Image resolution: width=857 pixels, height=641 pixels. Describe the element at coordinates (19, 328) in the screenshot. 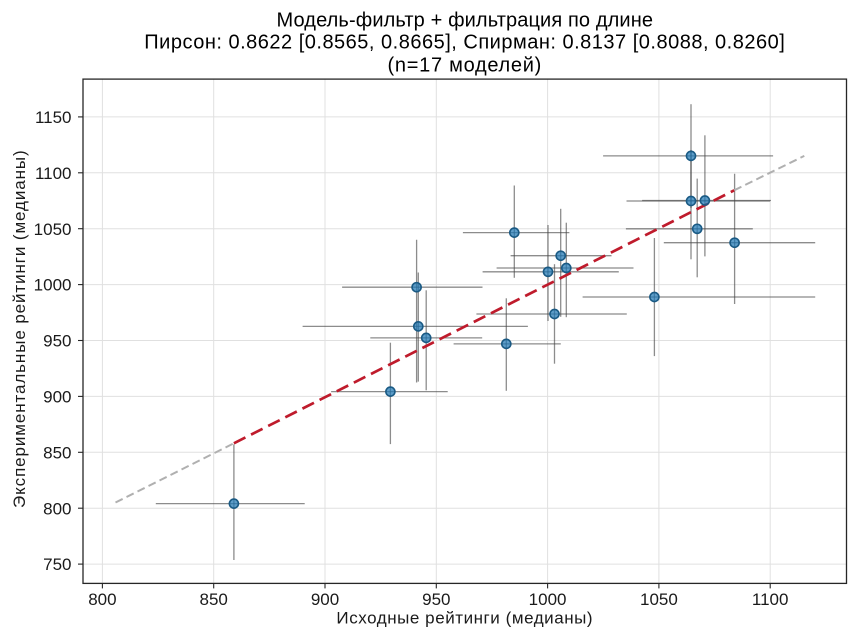

I see `svg-text:Экспериментальные рейтинги (ме: Экспериментальные рейтинги (медианы)` at that location.